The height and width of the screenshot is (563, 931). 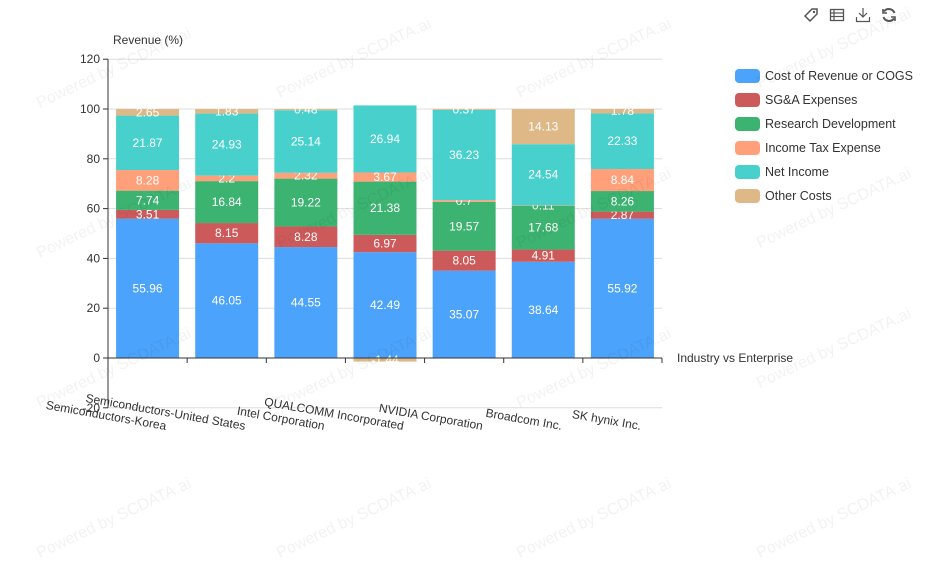 I want to click on legend-item: Research Development, so click(x=824, y=124).